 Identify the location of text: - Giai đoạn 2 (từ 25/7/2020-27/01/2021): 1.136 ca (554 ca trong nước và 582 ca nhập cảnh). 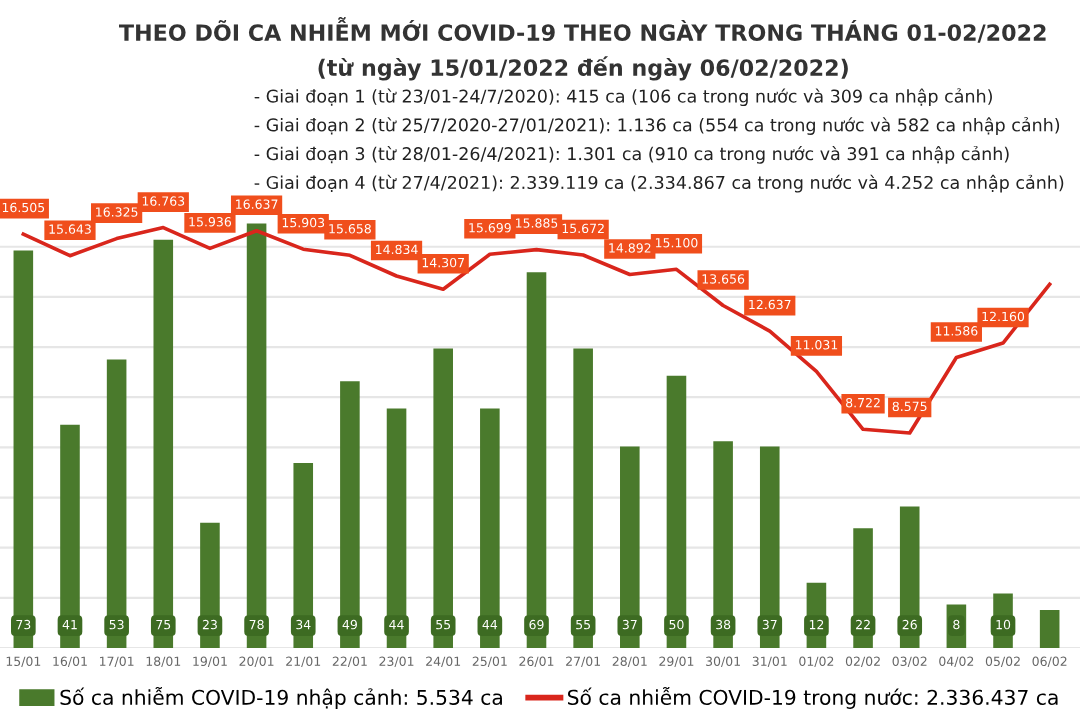
(657, 126).